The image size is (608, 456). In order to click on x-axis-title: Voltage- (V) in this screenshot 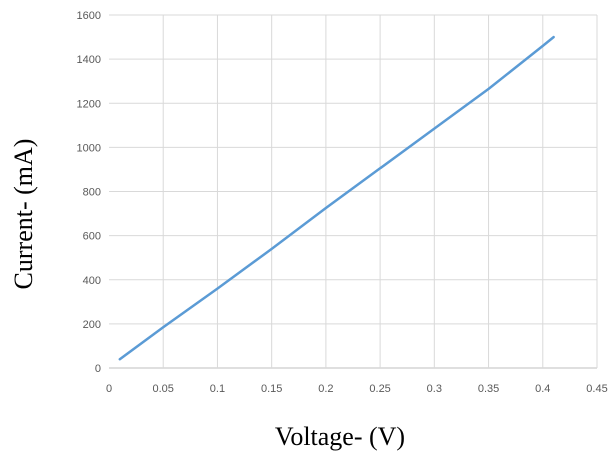, I will do `click(340, 436)`.